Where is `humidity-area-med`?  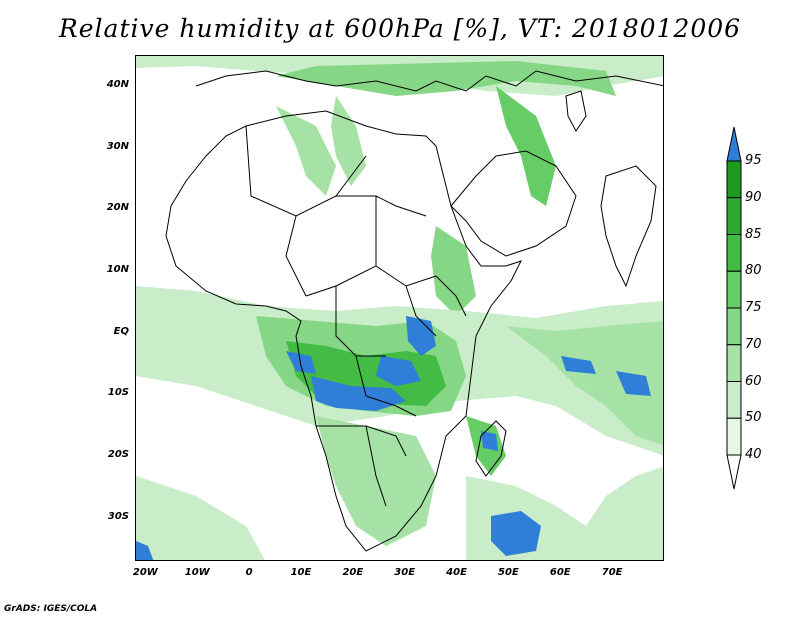
humidity-area-med is located at coordinates (446, 78).